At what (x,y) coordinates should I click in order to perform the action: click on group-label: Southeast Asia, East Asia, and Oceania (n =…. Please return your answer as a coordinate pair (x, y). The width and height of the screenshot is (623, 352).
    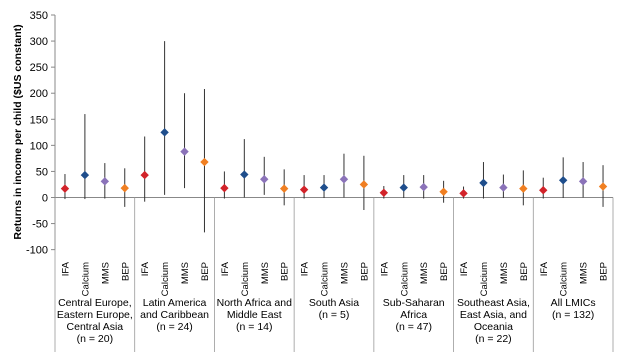
    Looking at the image, I should click on (493, 321).